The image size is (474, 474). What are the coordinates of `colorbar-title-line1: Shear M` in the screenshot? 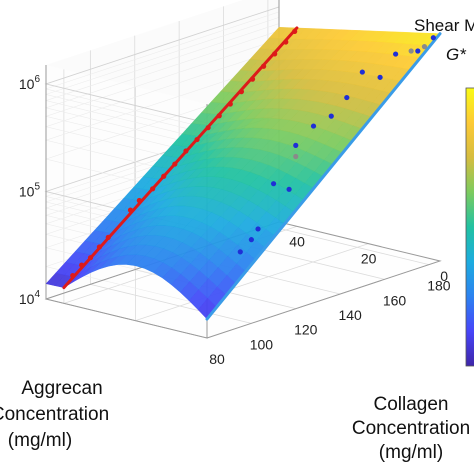 It's located at (444, 25).